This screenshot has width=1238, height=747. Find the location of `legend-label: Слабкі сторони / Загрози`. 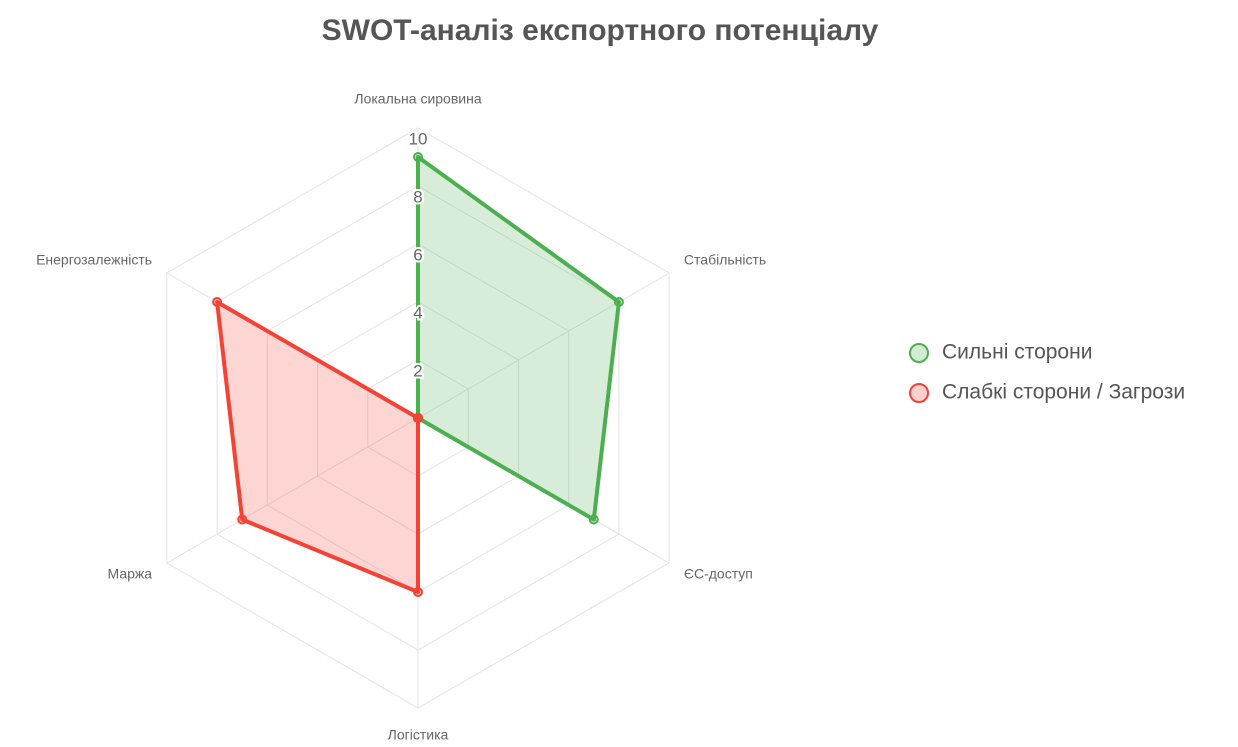

legend-label: Слабкі сторони / Загрози is located at coordinates (1063, 392).